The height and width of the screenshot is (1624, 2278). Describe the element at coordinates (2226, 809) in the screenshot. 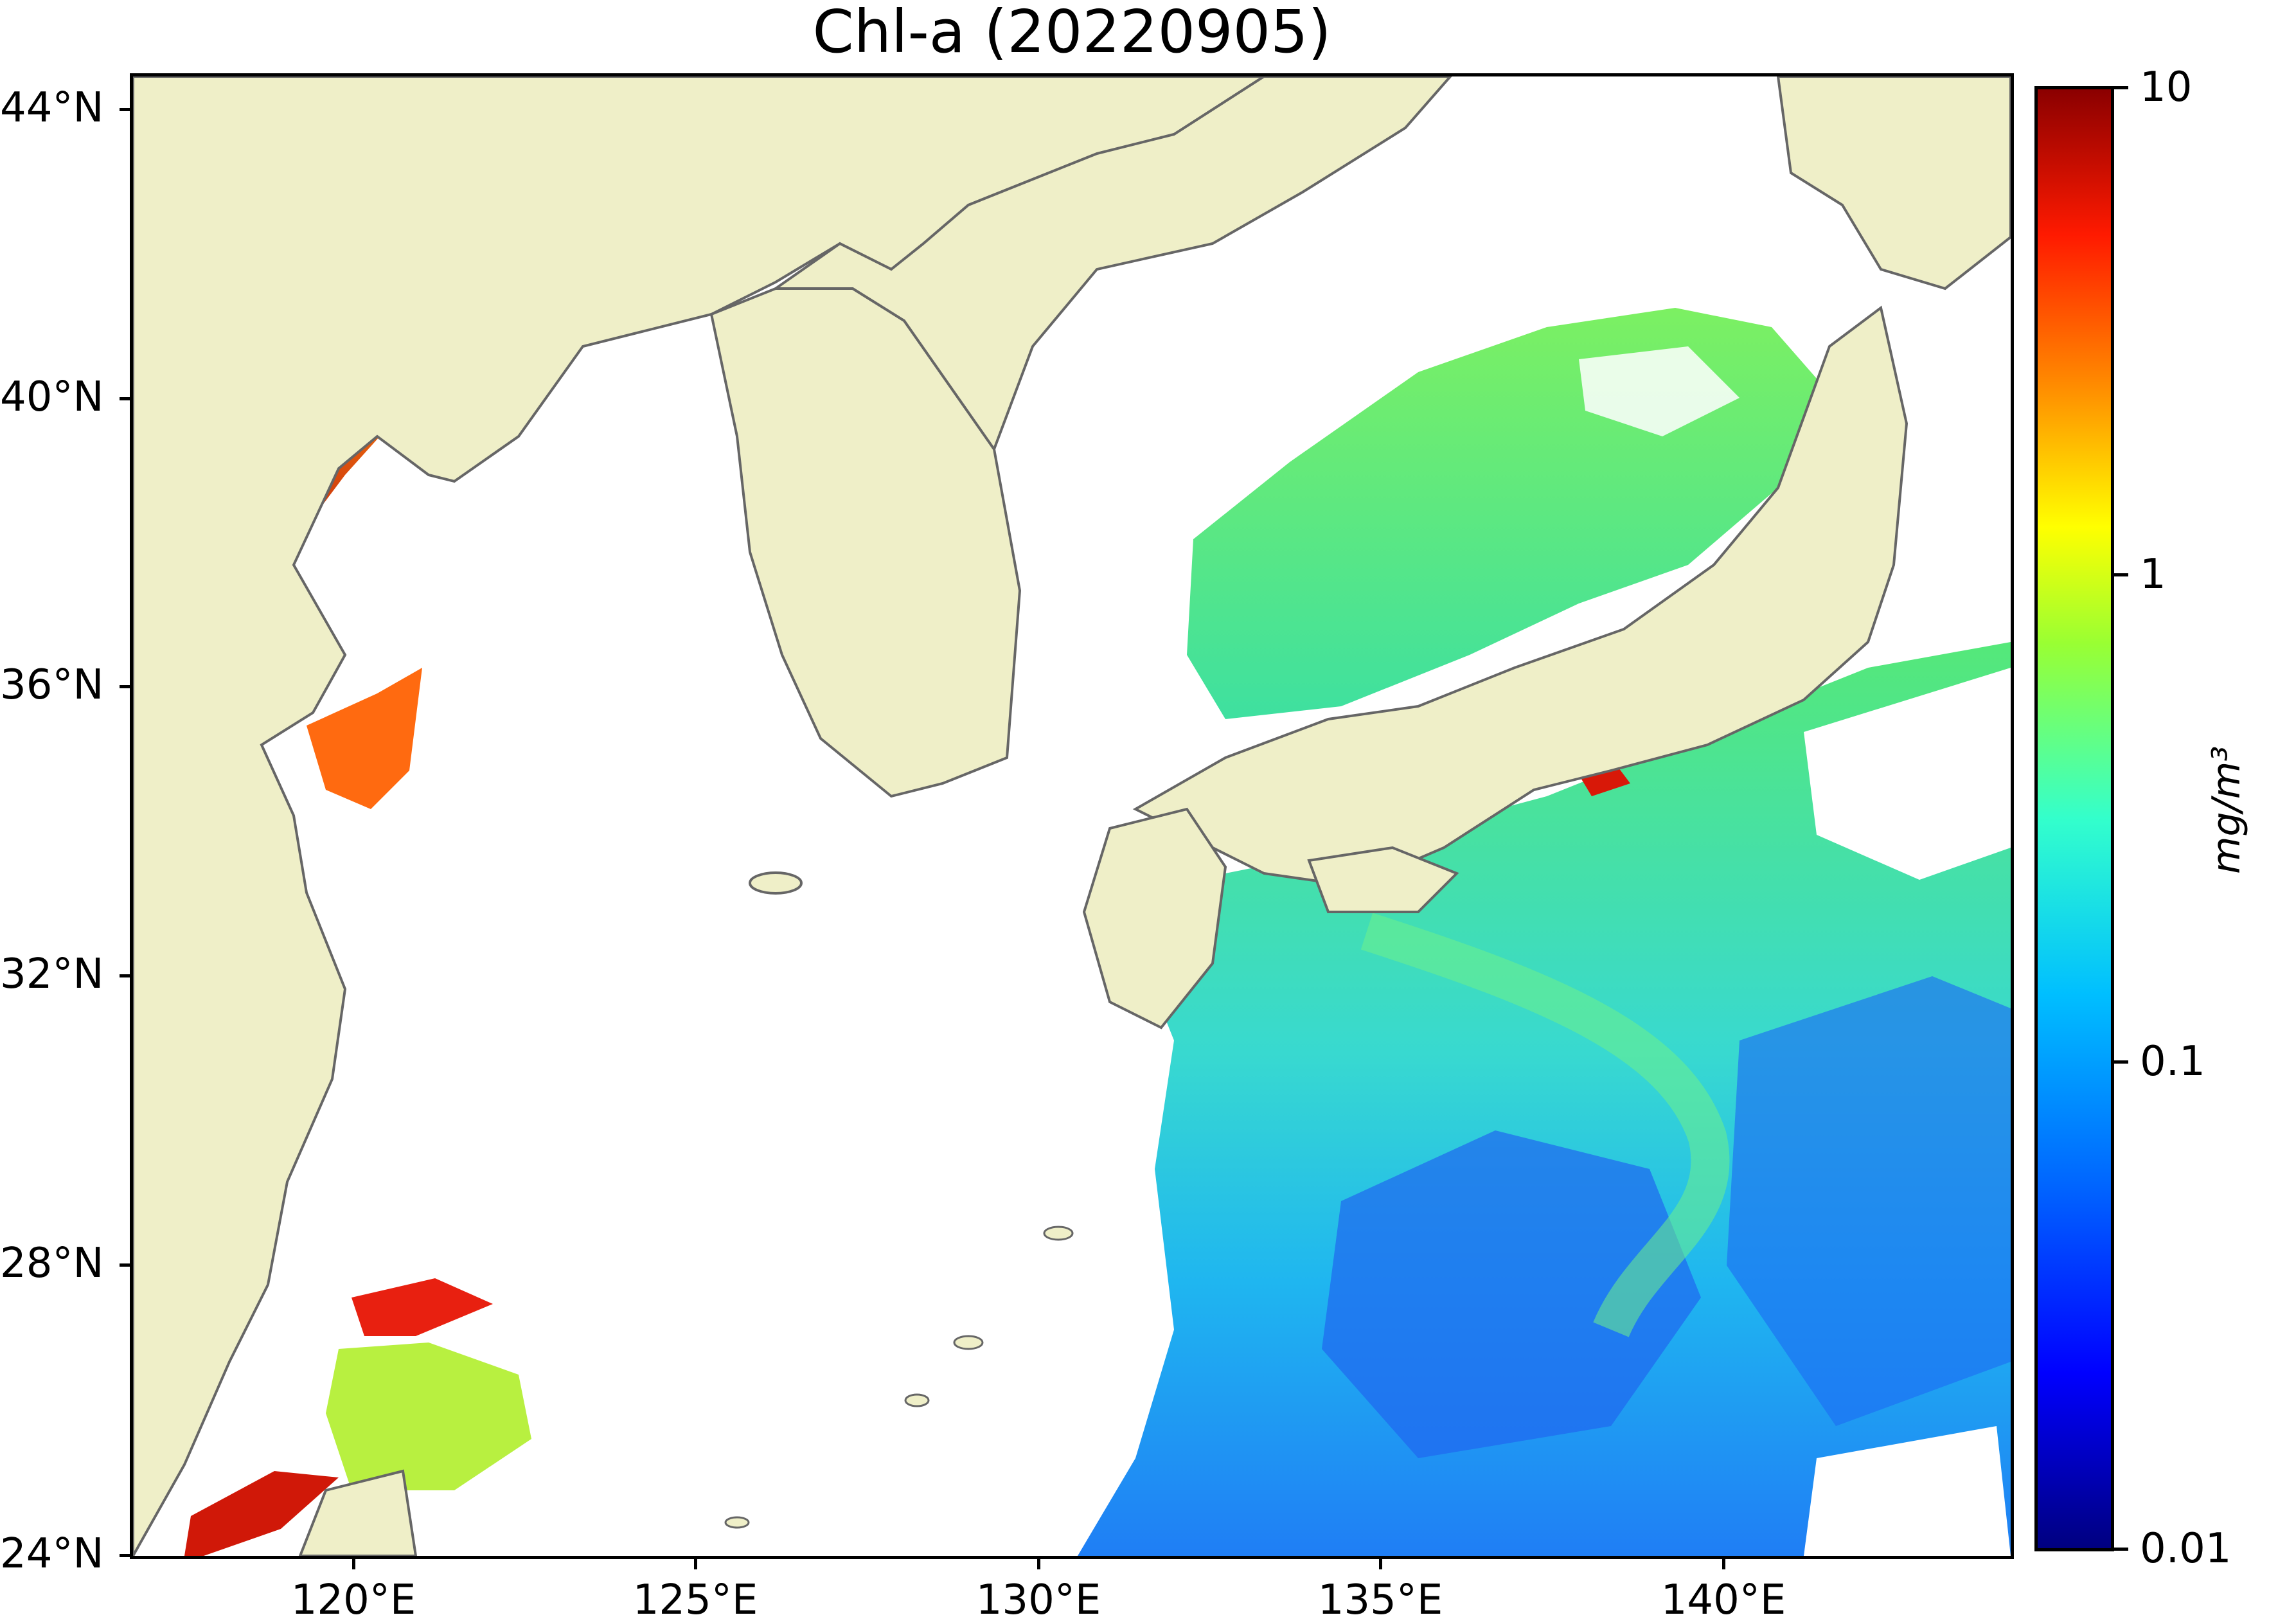

I see `colorbar-unit: mg/m³` at that location.